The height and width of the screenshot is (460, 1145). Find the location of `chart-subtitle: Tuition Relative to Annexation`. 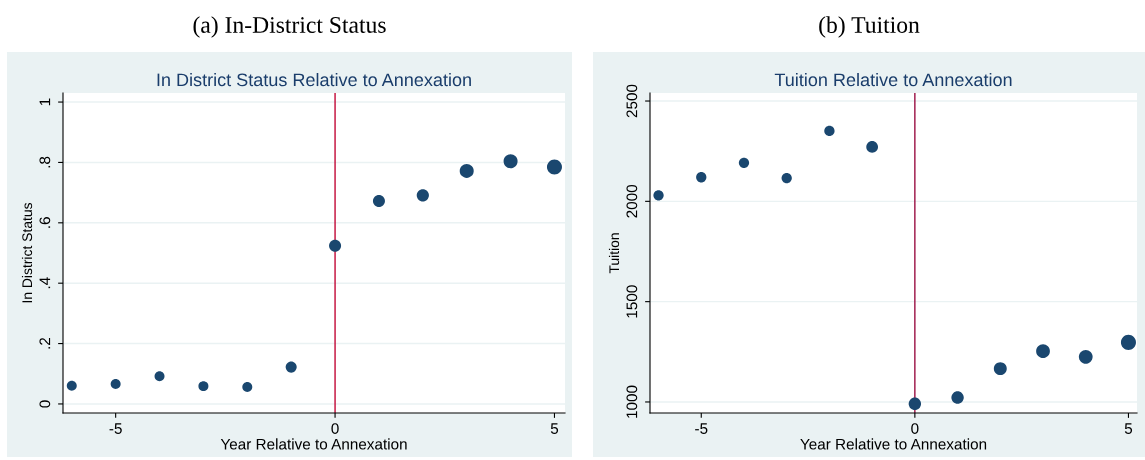

chart-subtitle: Tuition Relative to Annexation is located at coordinates (893, 79).